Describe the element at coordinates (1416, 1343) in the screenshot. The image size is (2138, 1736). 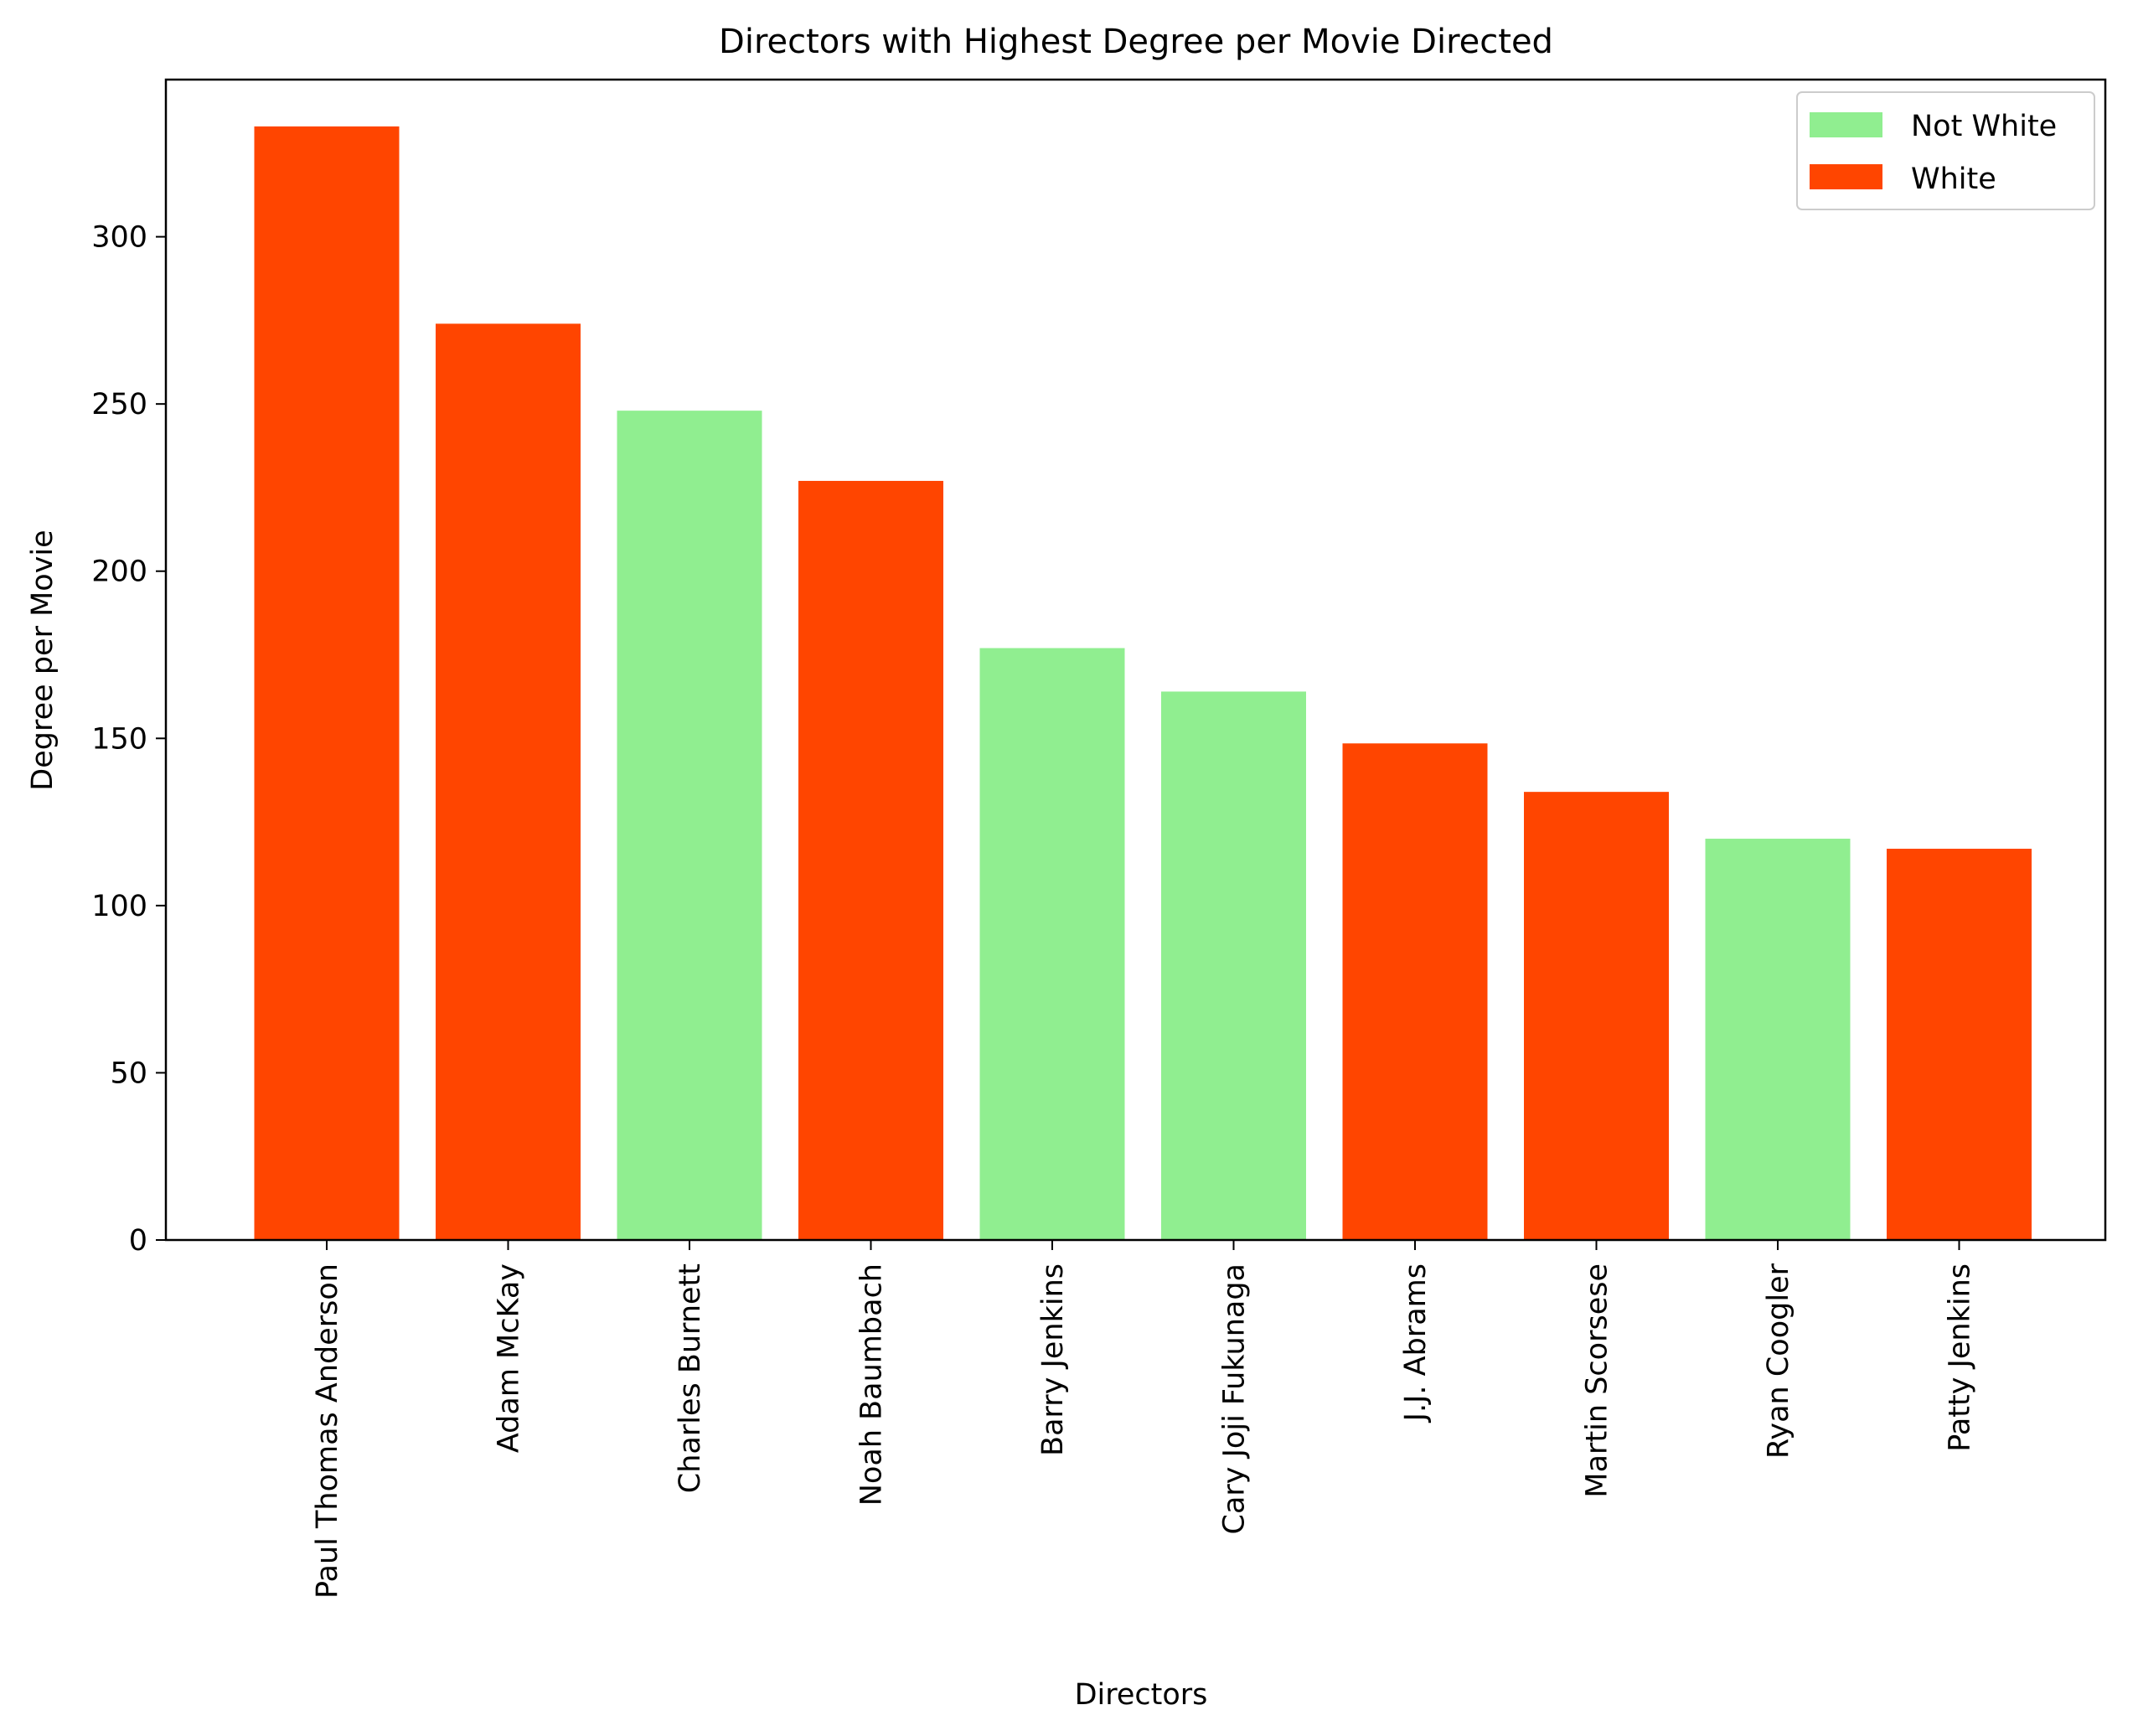
I see `x-tick-label: J.J. Abrams` at that location.